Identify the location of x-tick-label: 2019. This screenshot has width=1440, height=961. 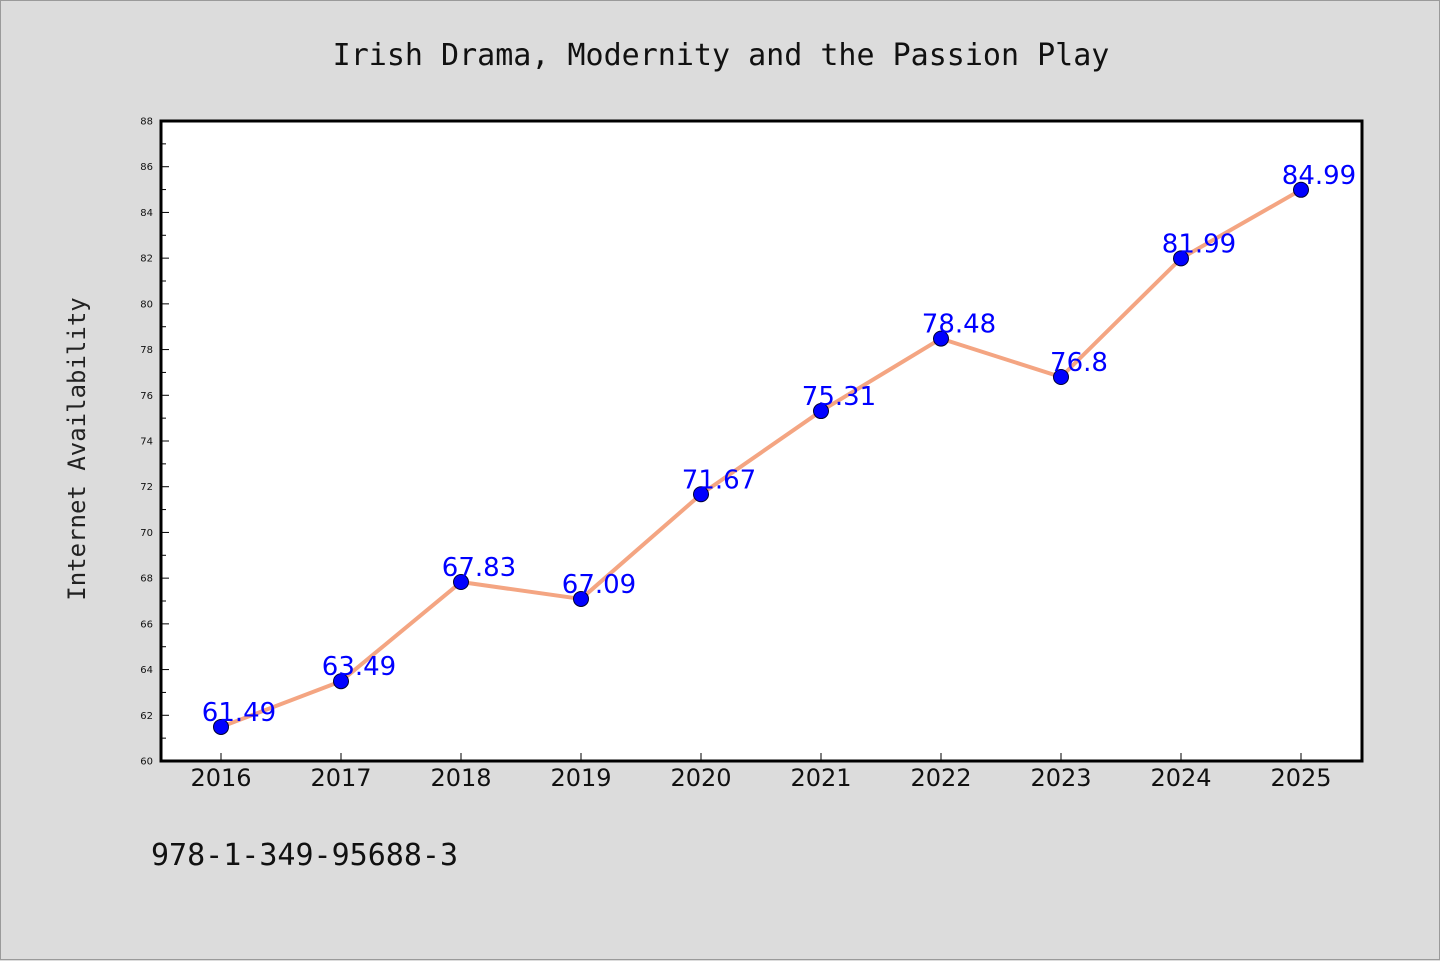
(580, 778).